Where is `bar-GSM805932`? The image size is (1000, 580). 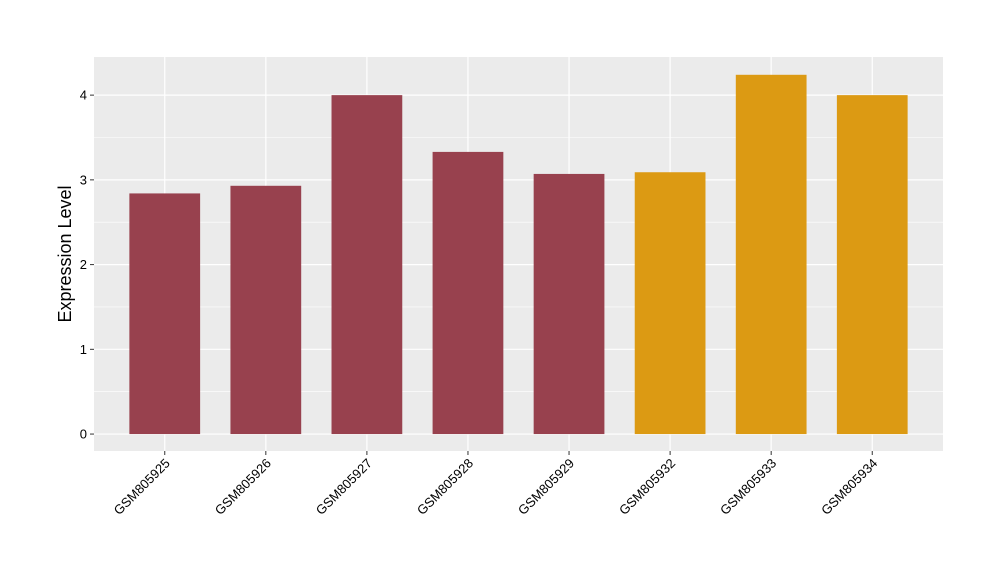
bar-GSM805932 is located at coordinates (670, 303).